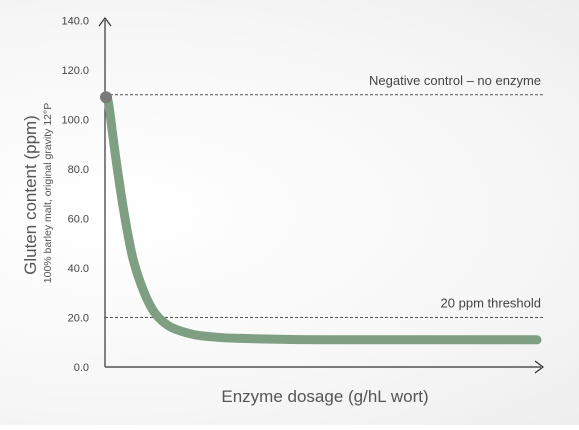 Image resolution: width=579 pixels, height=430 pixels. Describe the element at coordinates (75, 22) in the screenshot. I see `y-tick-label: 140.0` at that location.